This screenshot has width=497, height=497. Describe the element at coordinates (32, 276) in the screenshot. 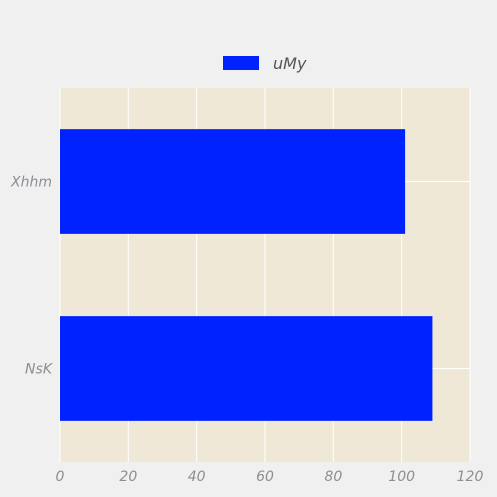

I see `y-axis-ticks: NsK Xhhm` at that location.